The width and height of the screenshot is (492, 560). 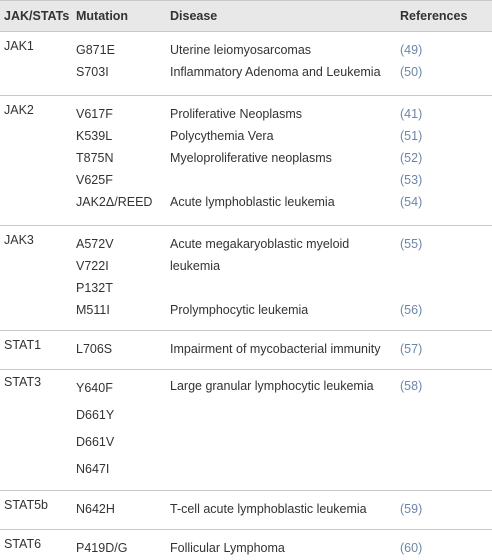 What do you see at coordinates (19, 240) in the screenshot?
I see `gene-name: JAK3` at bounding box center [19, 240].